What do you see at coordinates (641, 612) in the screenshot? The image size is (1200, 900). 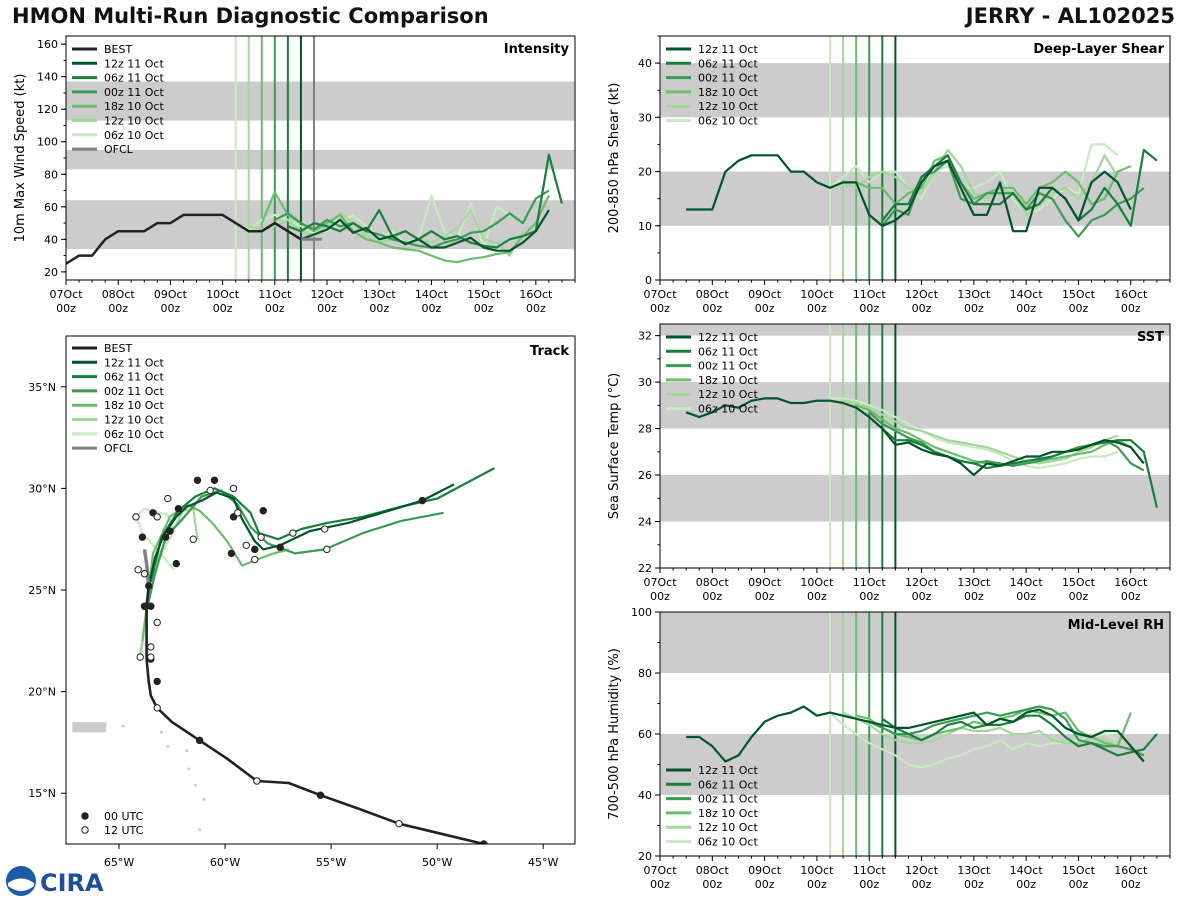 I see `rh-ytick-label: 100` at bounding box center [641, 612].